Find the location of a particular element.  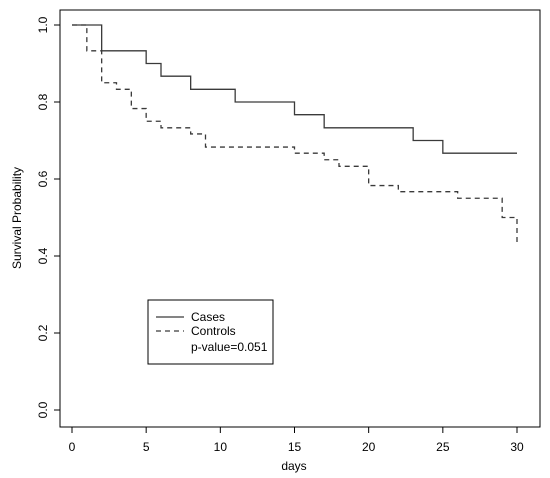

legend: Cases Controls p-value=0.051 is located at coordinates (210, 332).